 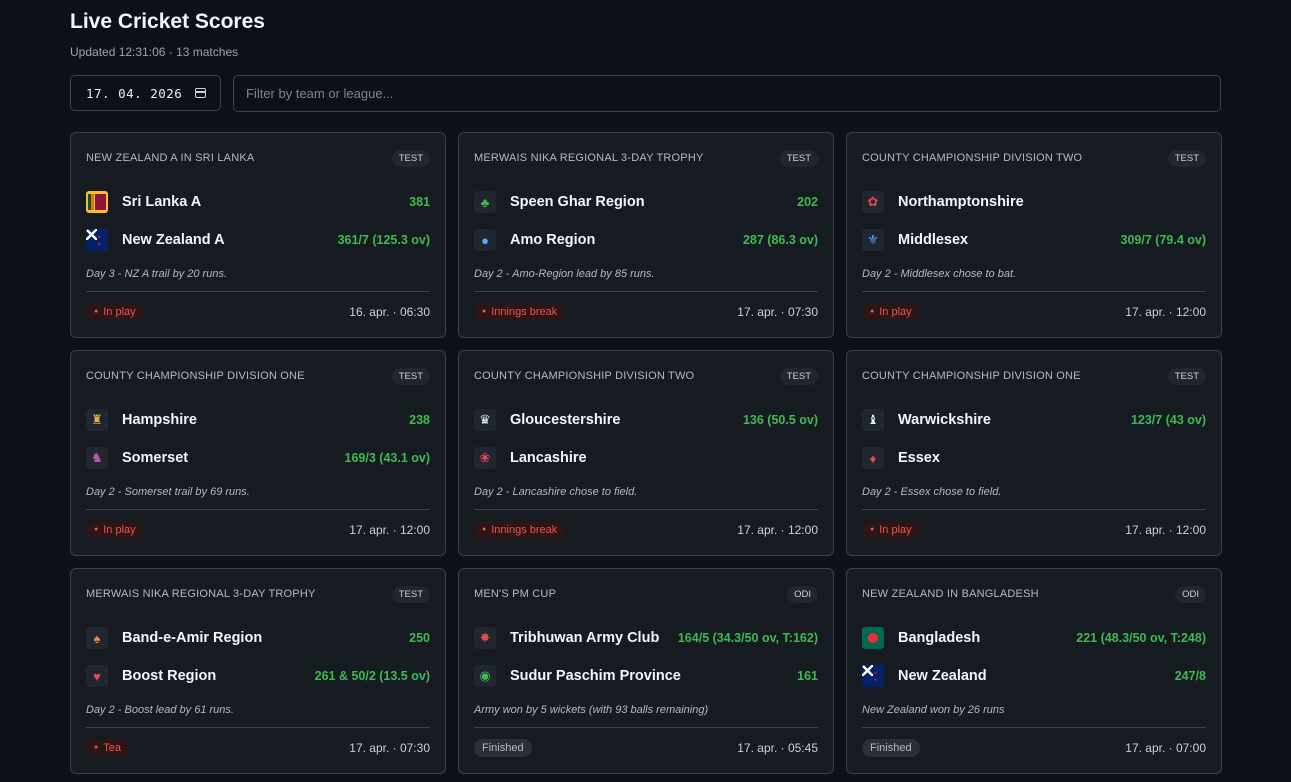 I want to click on date-picker: 17. 04. 2026, so click(x=145, y=93).